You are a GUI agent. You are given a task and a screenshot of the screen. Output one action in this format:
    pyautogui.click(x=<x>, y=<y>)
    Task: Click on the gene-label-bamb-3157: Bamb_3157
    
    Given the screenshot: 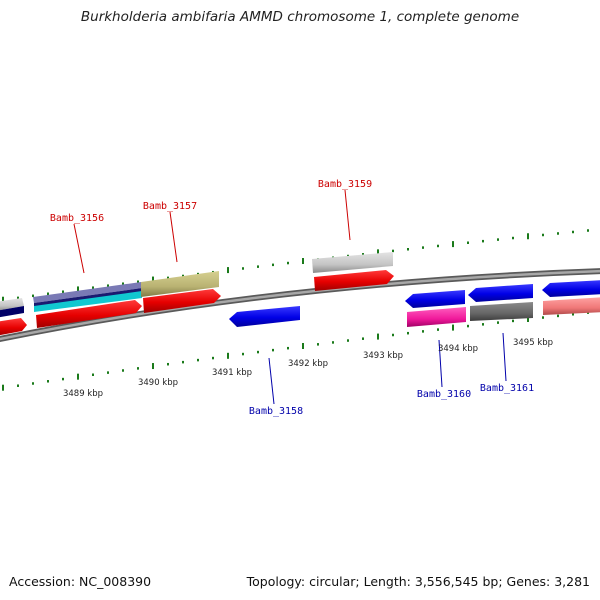 What is the action you would take?
    pyautogui.click(x=170, y=206)
    